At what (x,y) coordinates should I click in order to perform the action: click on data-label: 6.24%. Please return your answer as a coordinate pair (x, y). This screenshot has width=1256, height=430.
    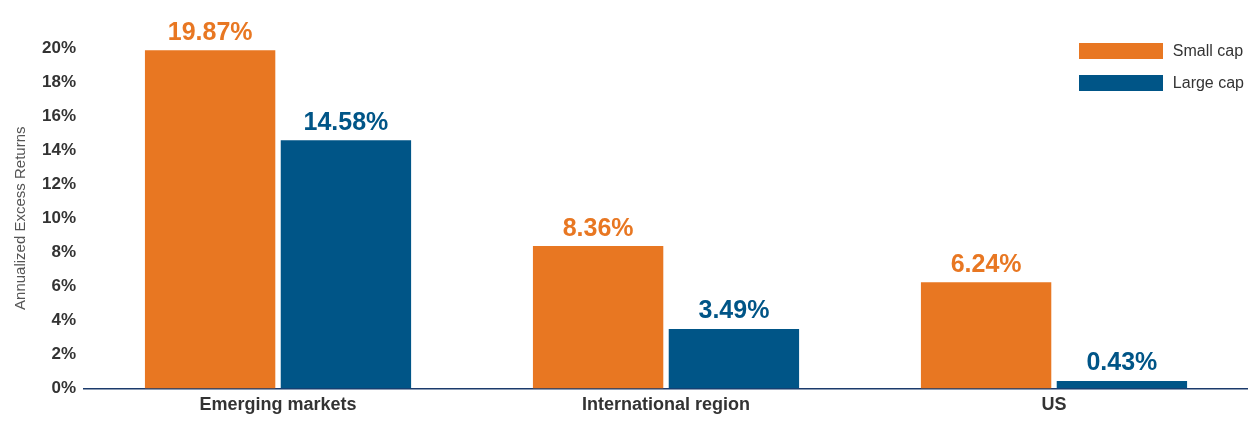
    Looking at the image, I should click on (986, 262).